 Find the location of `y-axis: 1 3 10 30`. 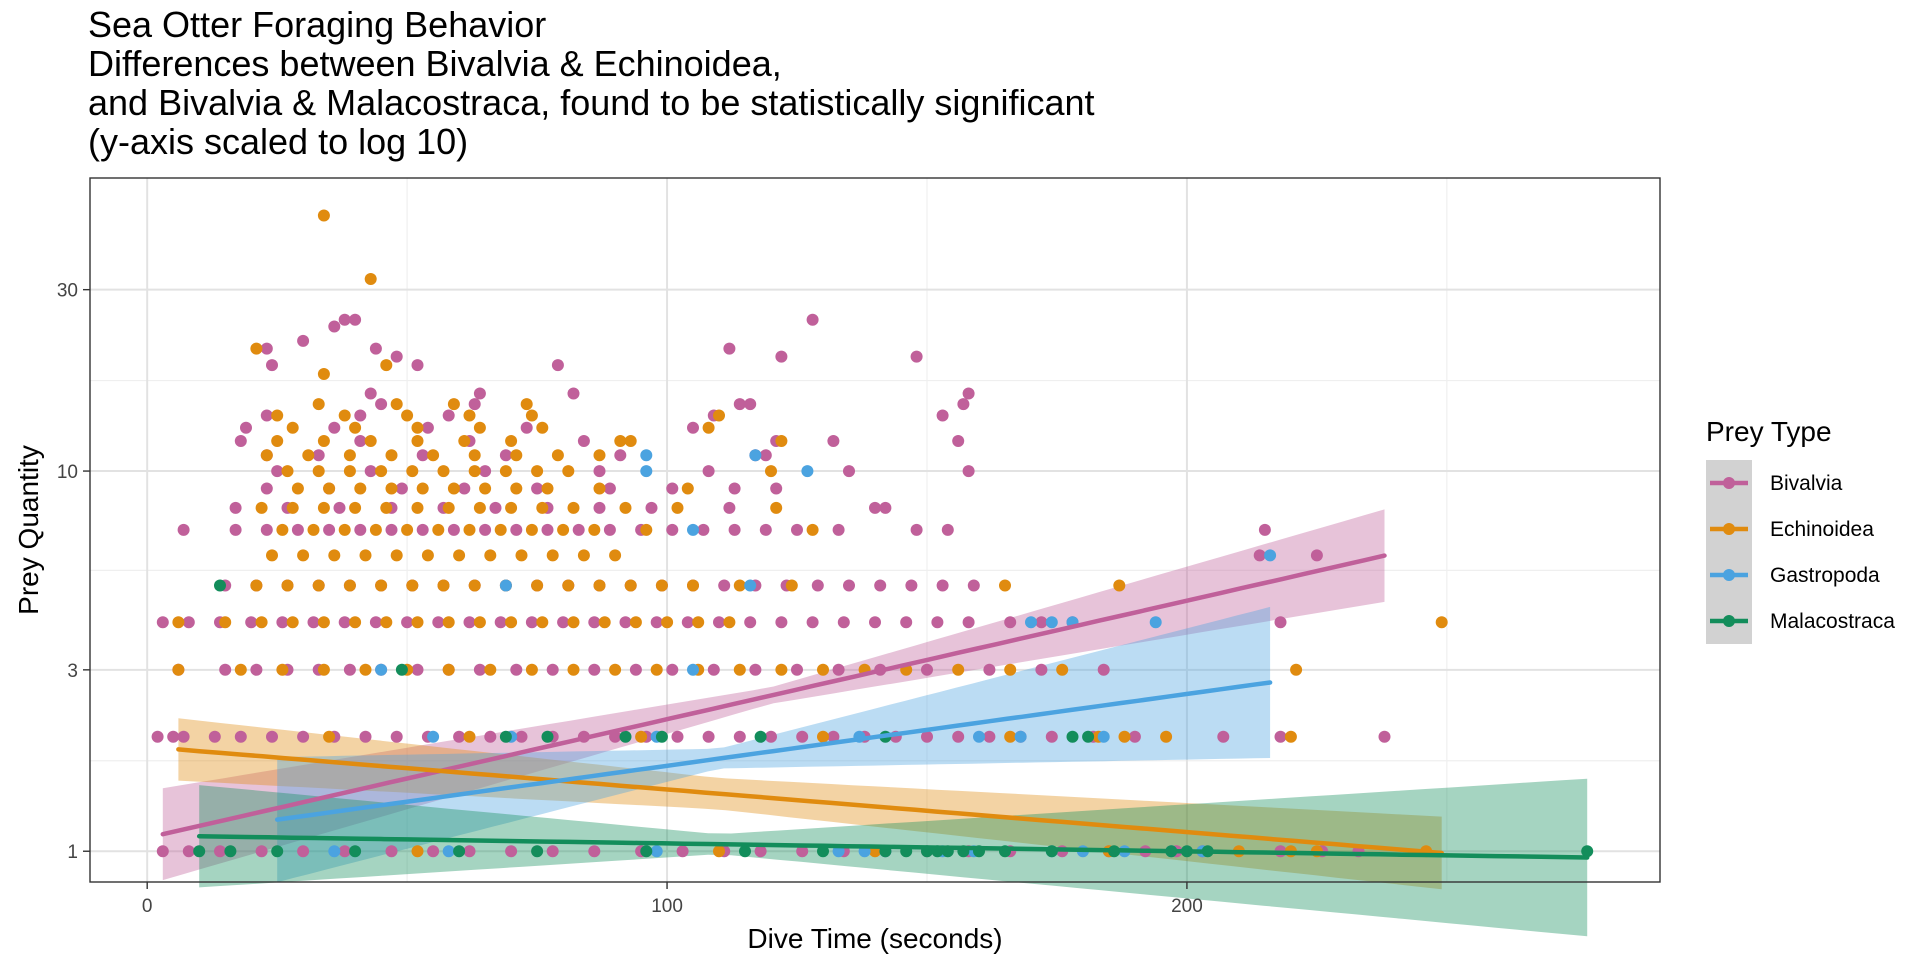

y-axis: 1 3 10 30 is located at coordinates (73, 572).